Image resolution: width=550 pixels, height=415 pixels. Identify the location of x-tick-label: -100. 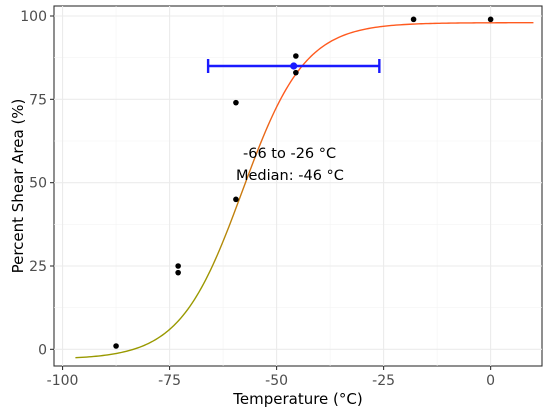
(63, 381).